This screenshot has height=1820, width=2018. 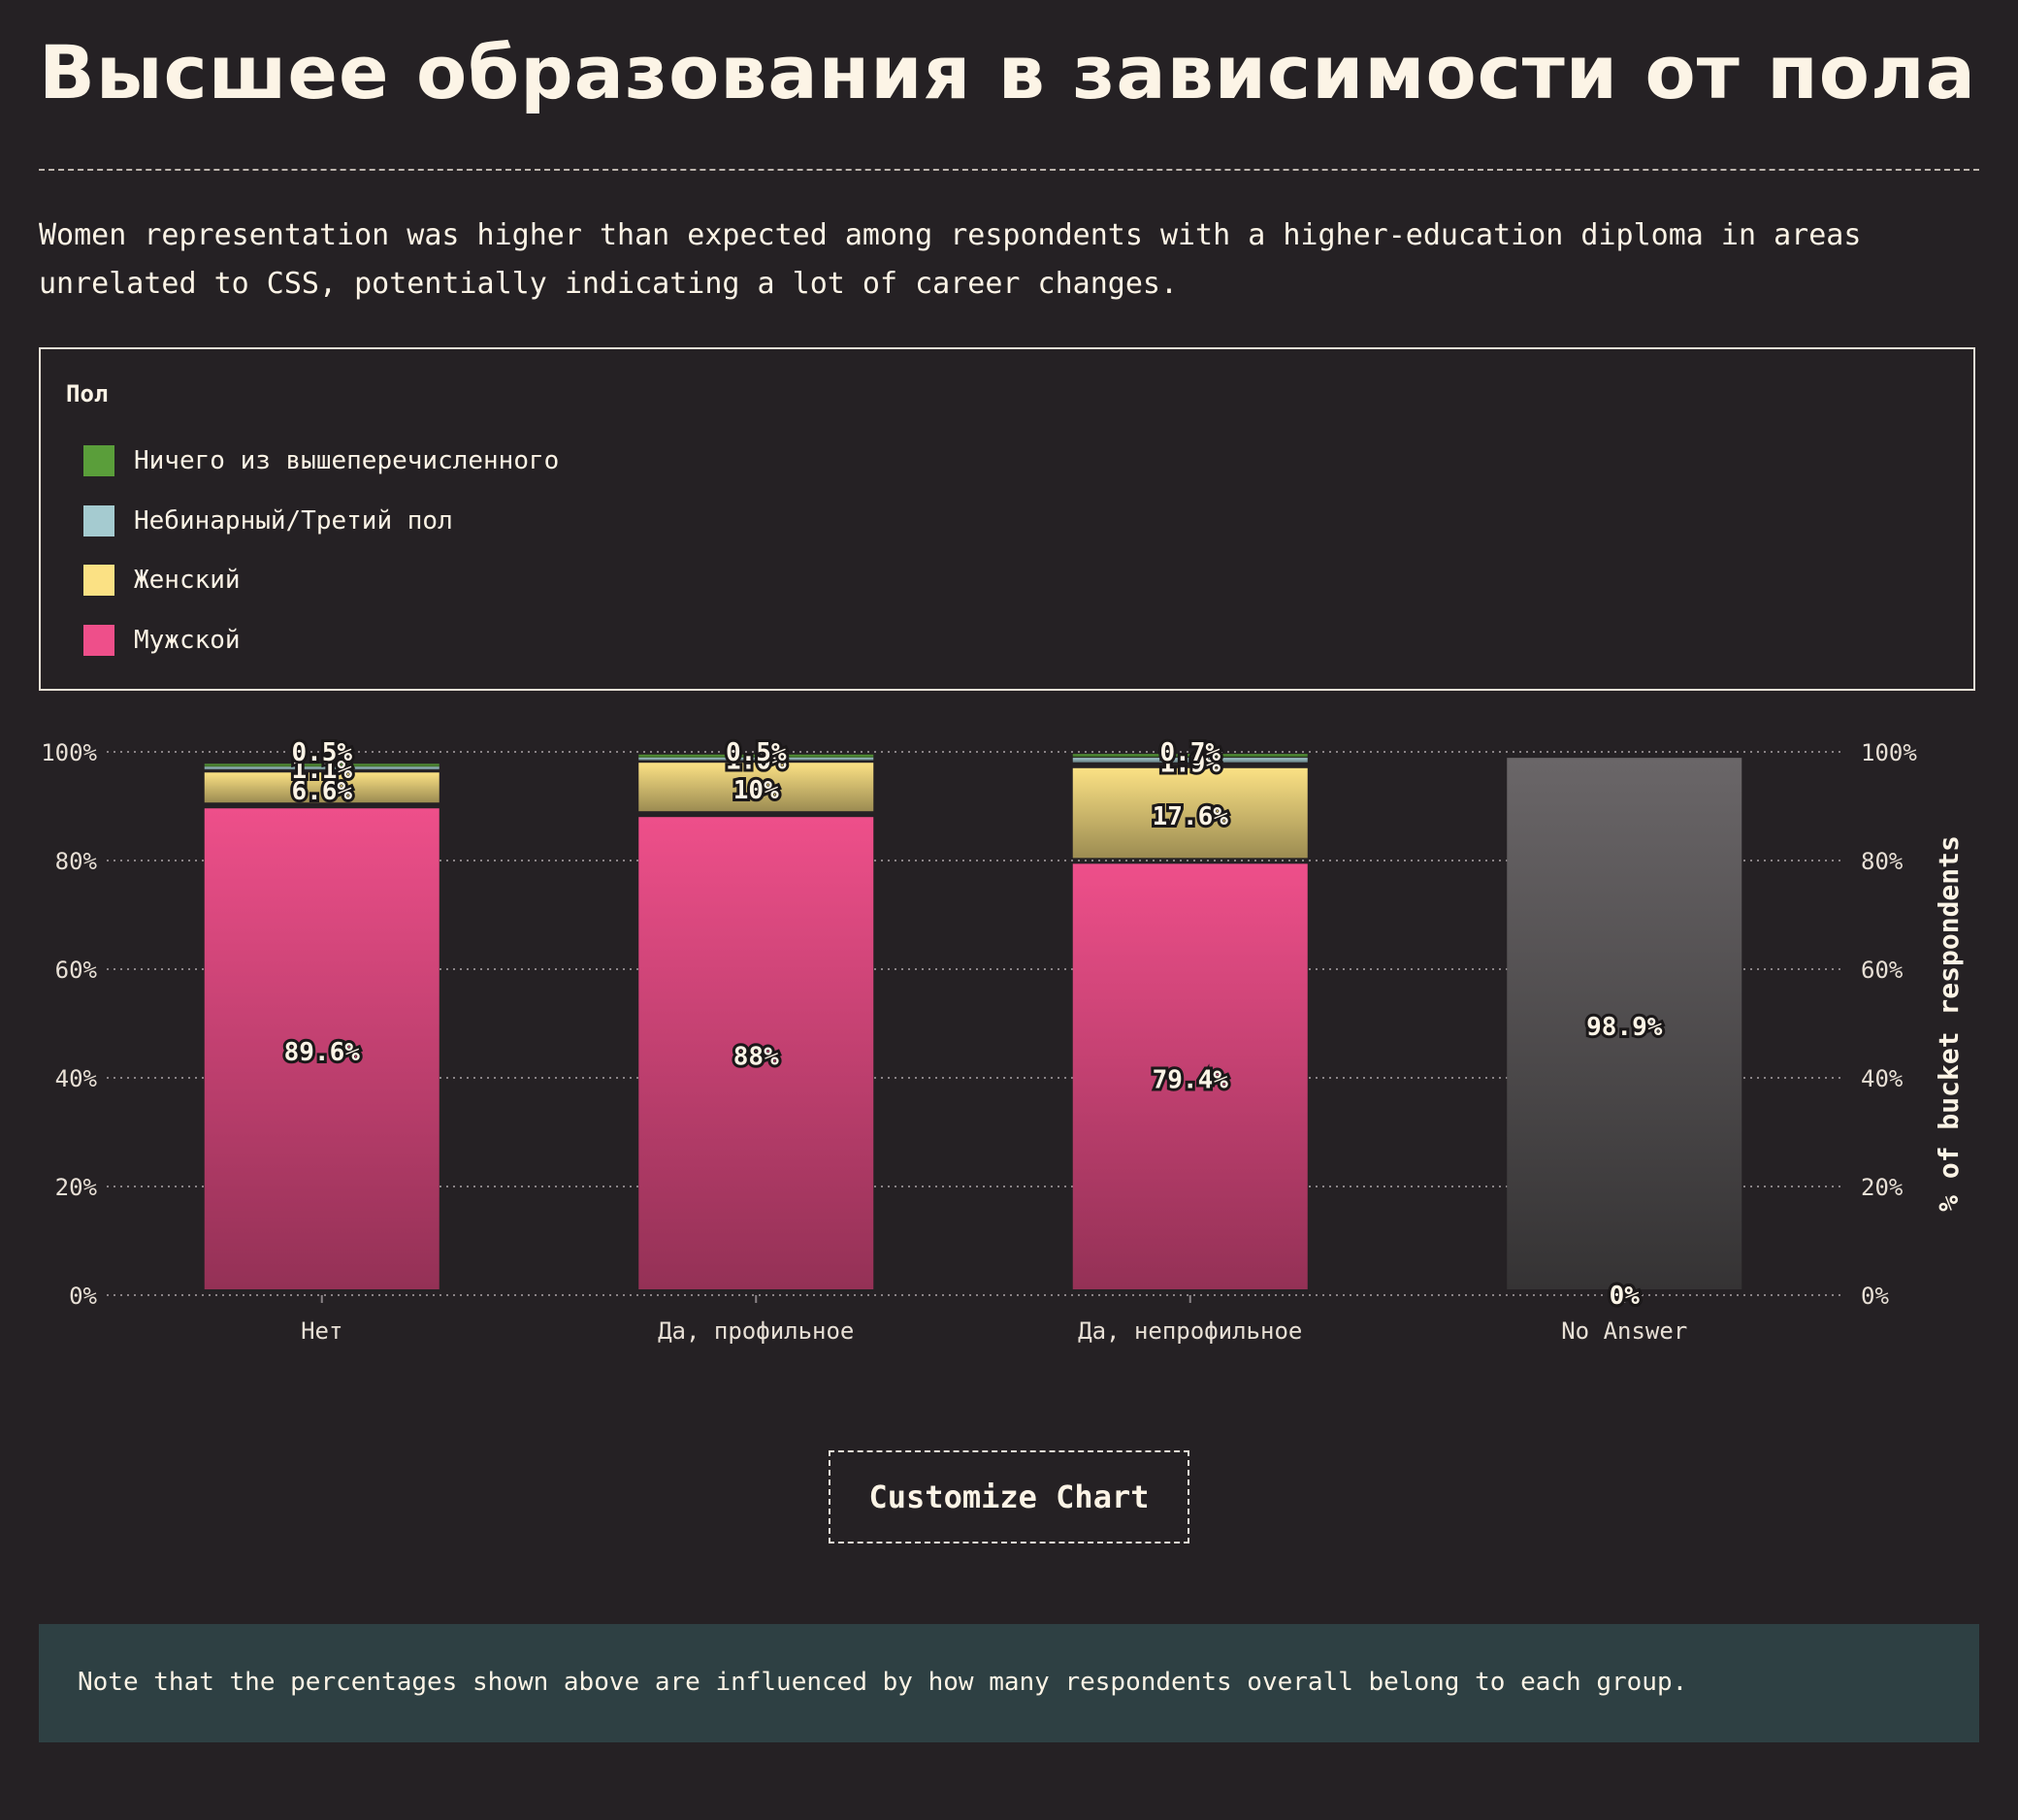 What do you see at coordinates (756, 1057) in the screenshot?
I see `data-label: 88%` at bounding box center [756, 1057].